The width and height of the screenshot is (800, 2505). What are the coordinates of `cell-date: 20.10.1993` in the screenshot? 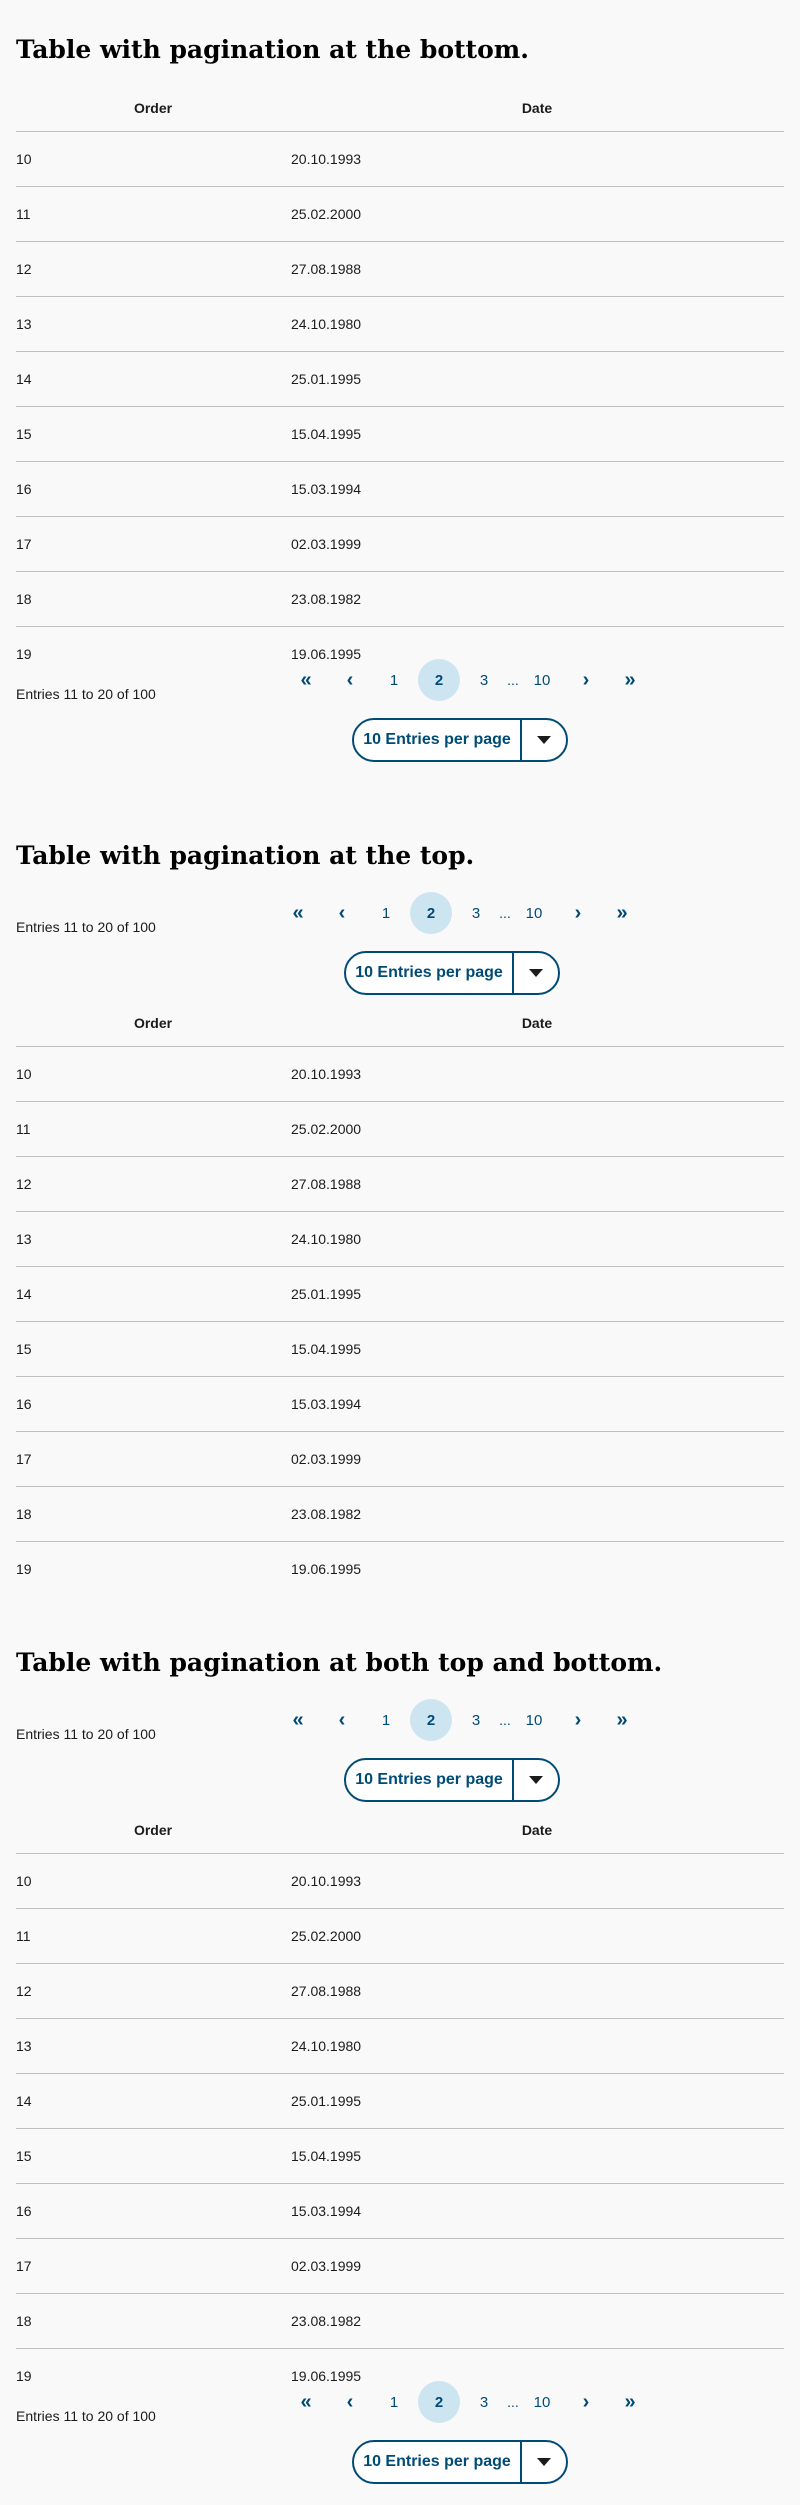 It's located at (537, 1881).